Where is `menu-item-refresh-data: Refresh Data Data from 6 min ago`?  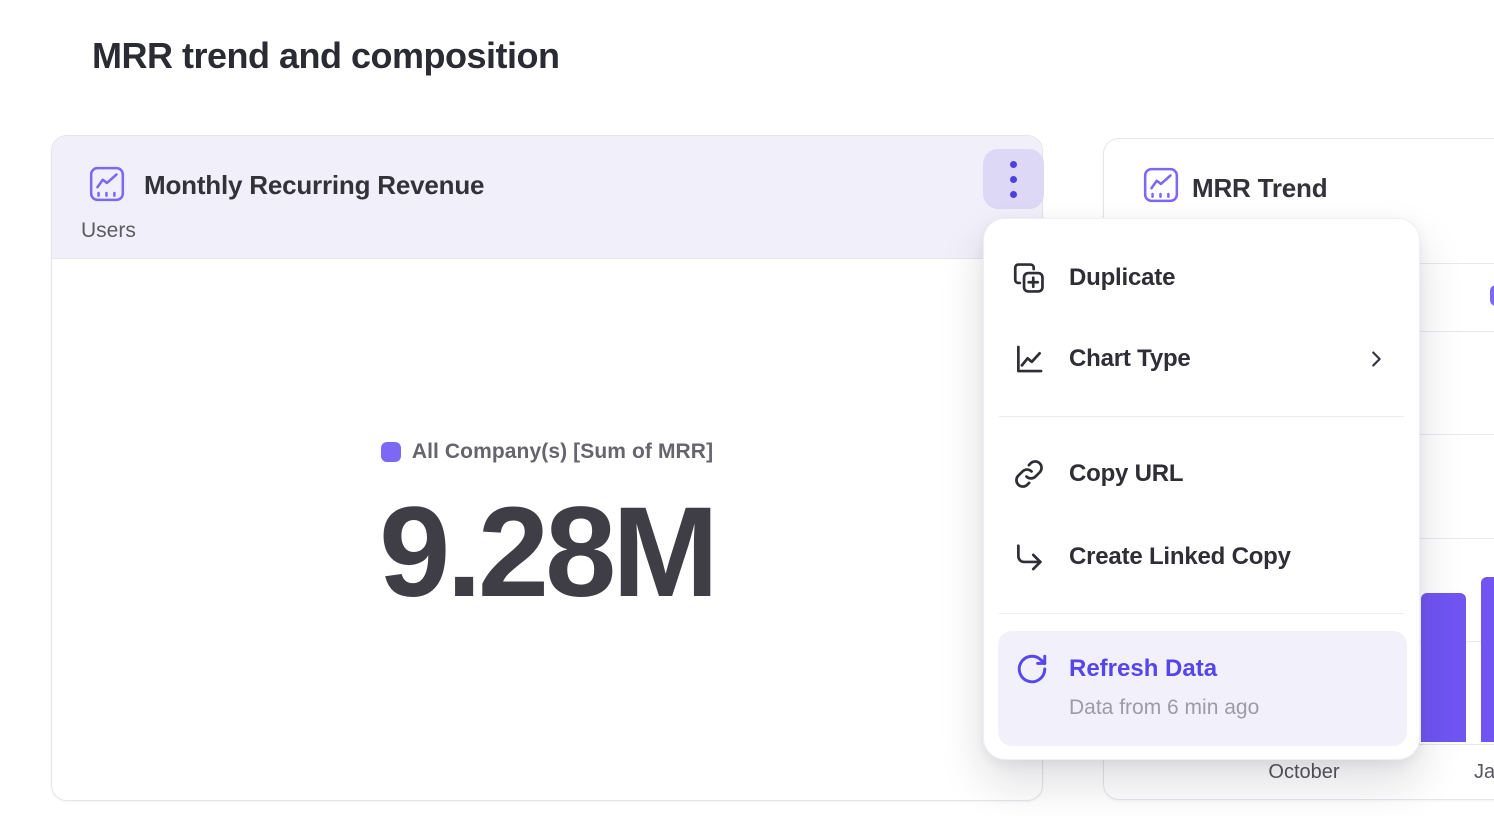 menu-item-refresh-data: Refresh Data Data from 6 min ago is located at coordinates (1202, 688).